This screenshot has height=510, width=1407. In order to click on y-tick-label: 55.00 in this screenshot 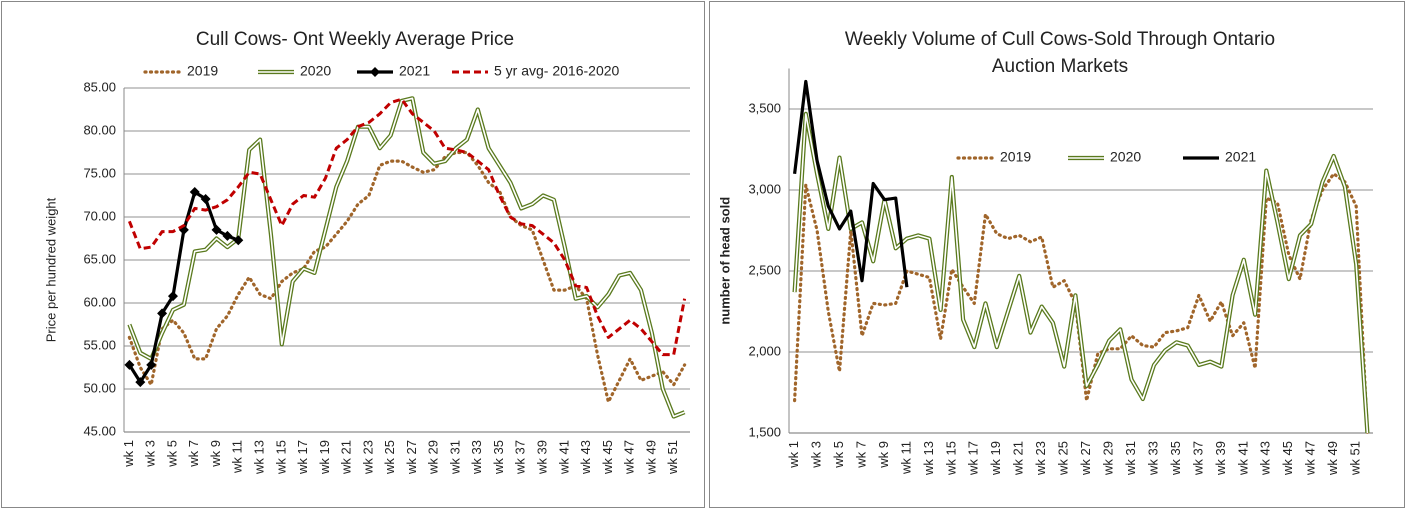, I will do `click(99, 344)`.